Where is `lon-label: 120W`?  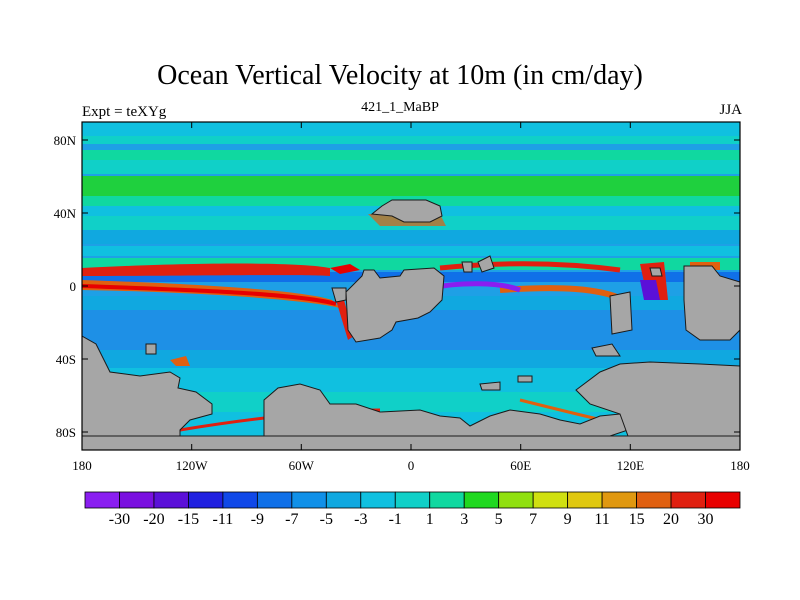 lon-label: 120W is located at coordinates (192, 465).